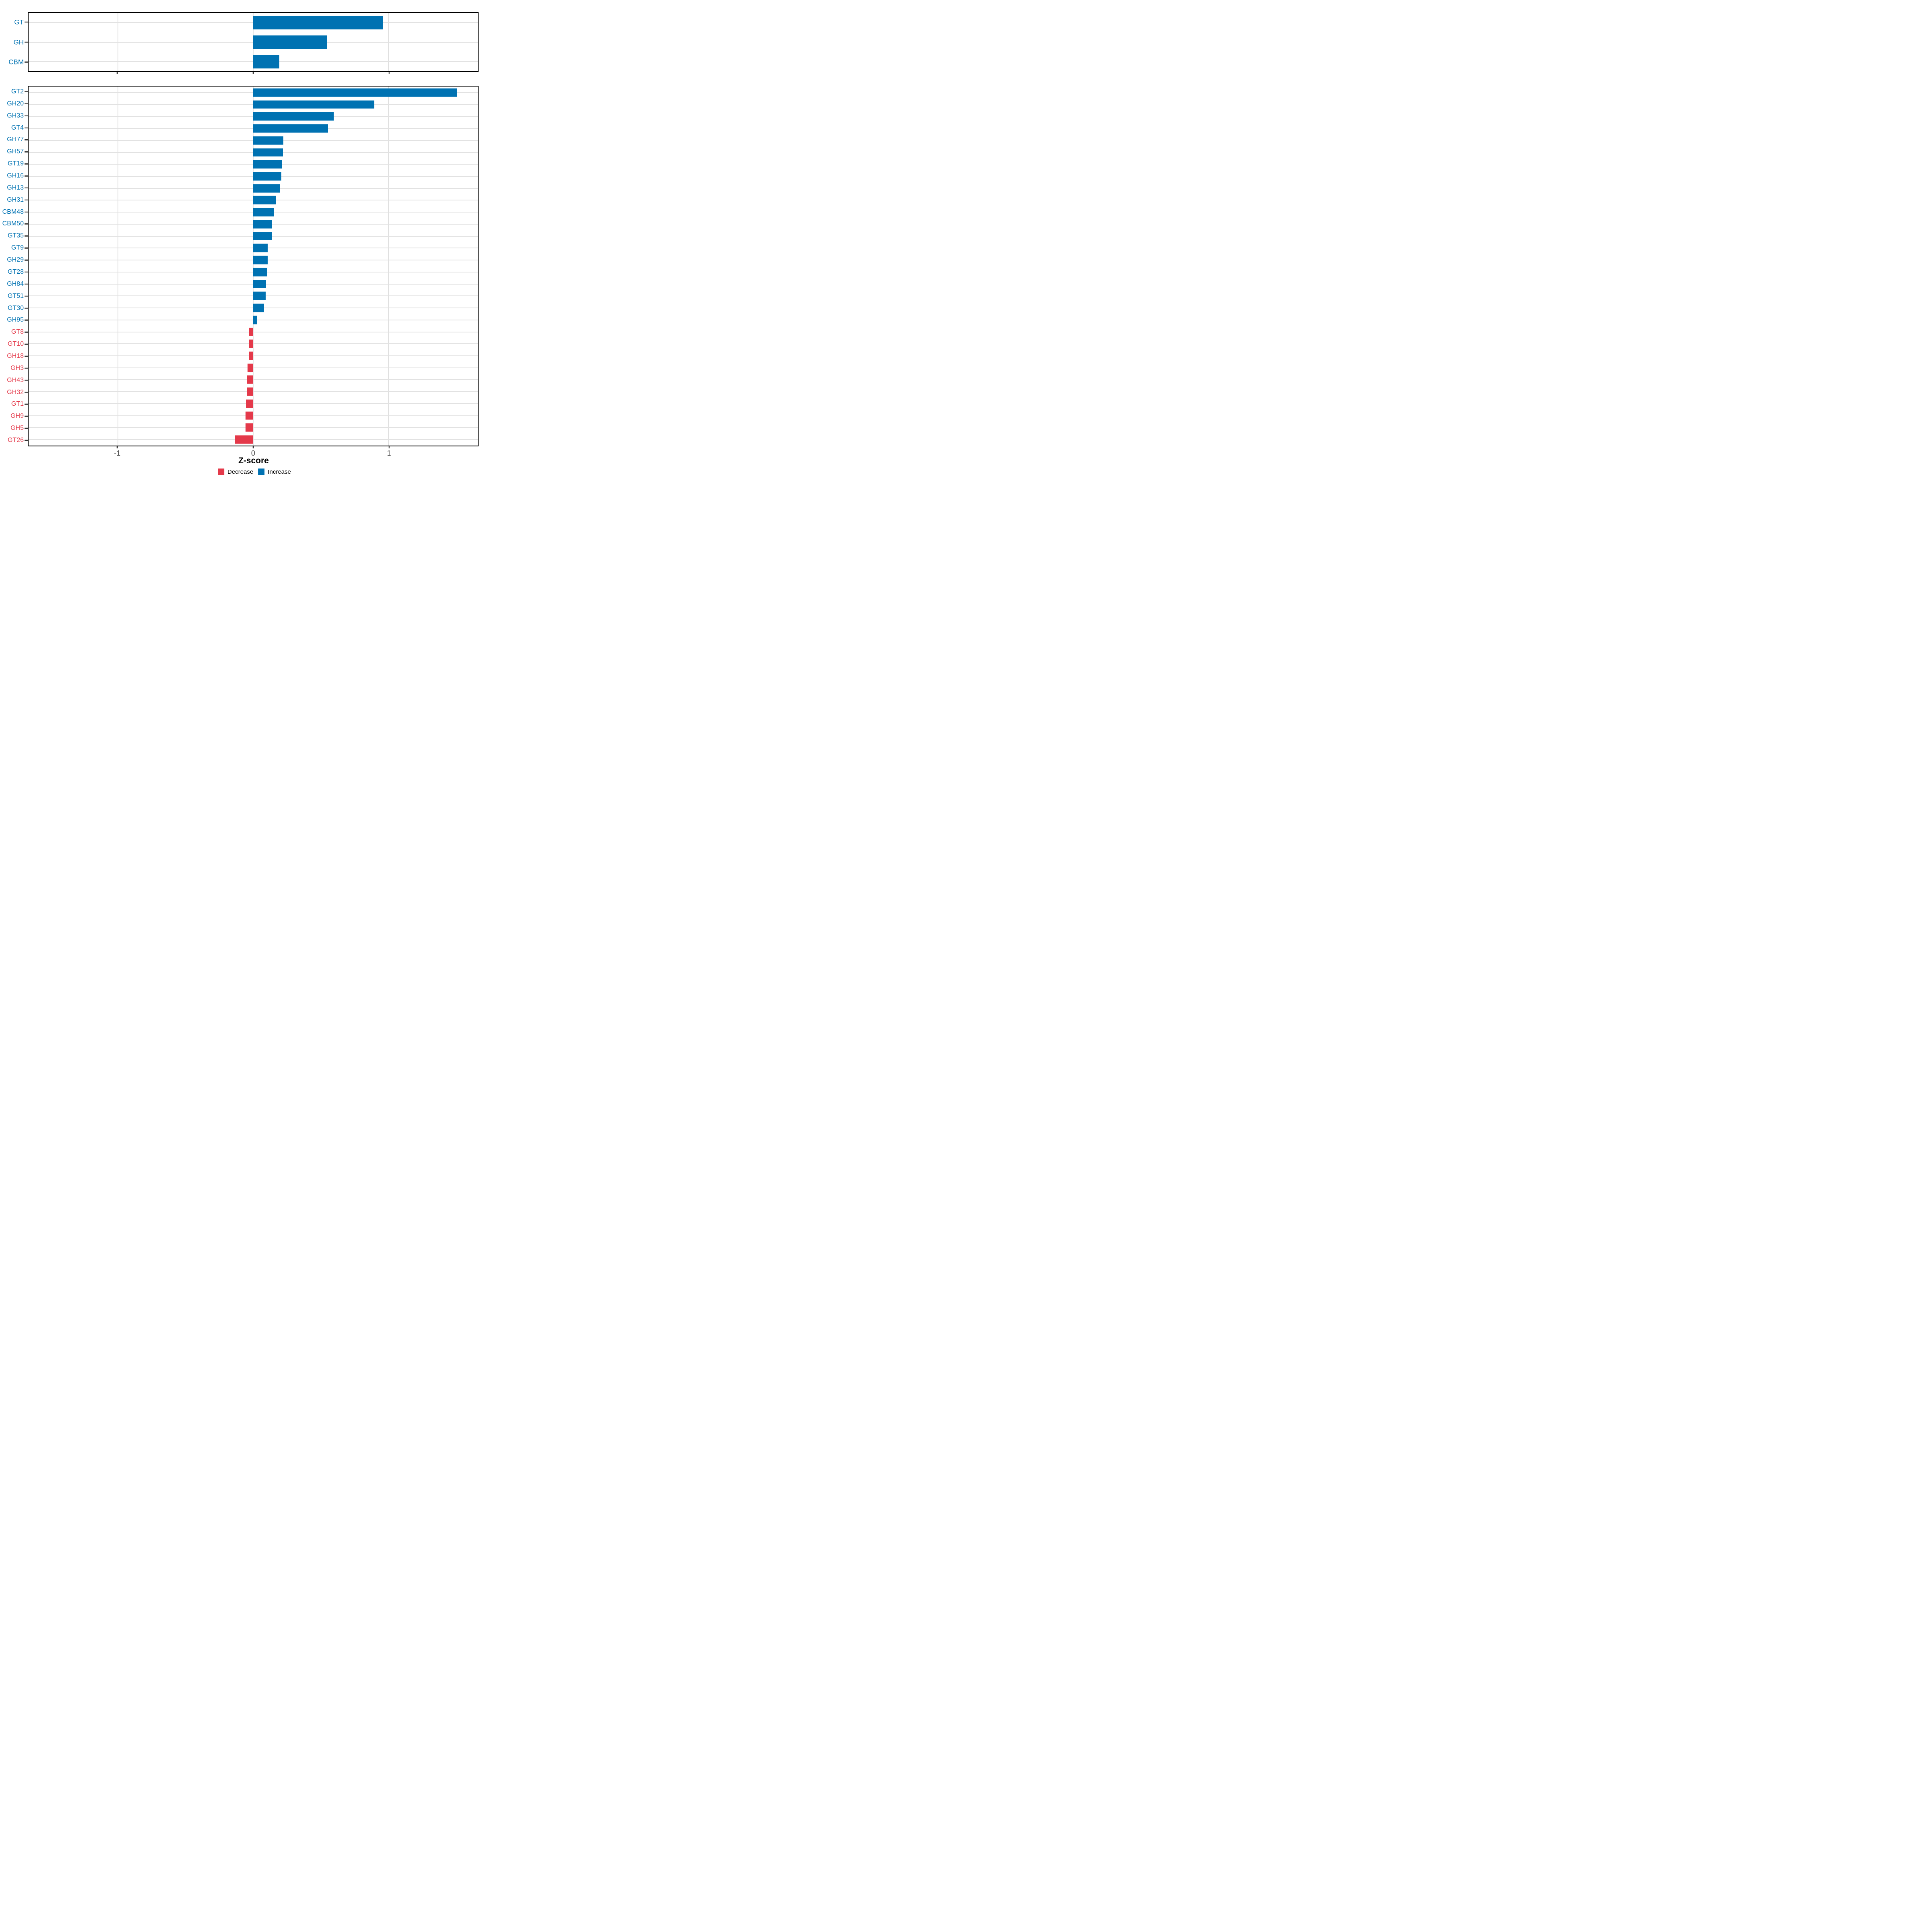 The height and width of the screenshot is (1932, 1932). Describe the element at coordinates (15, 139) in the screenshot. I see `y-axis-label-gh77: GH77` at that location.